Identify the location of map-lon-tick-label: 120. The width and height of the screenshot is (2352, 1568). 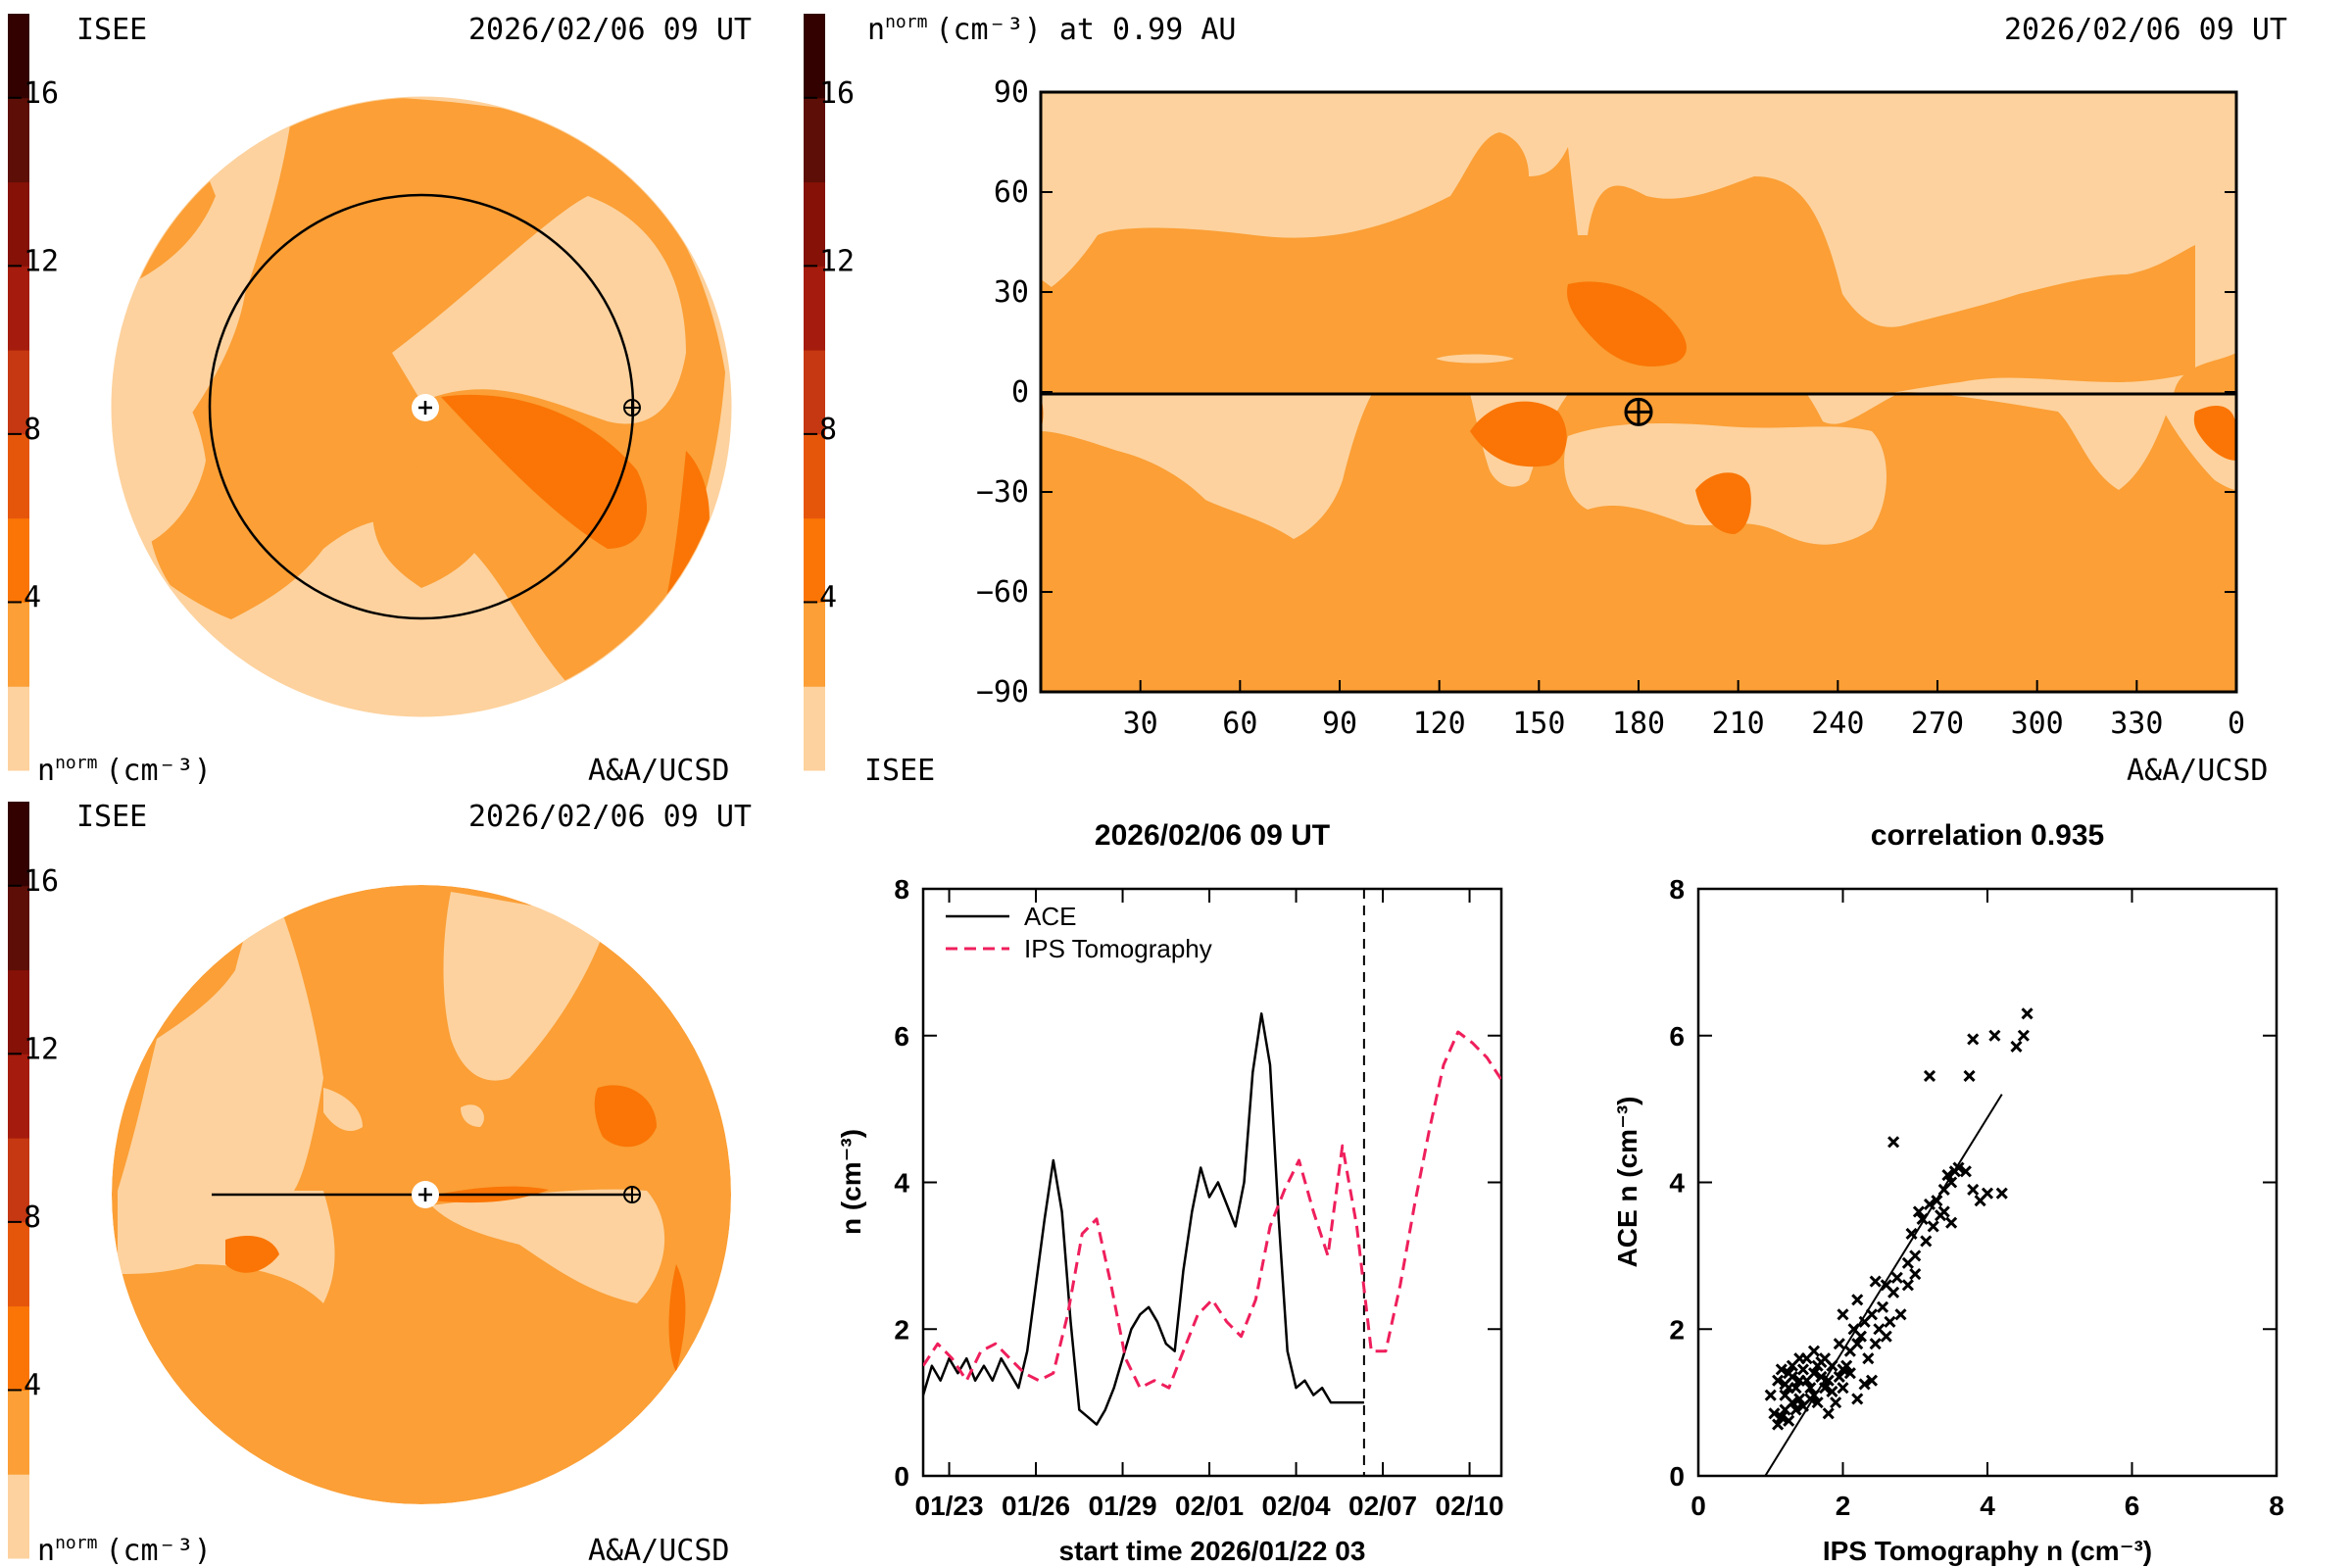
(1439, 724).